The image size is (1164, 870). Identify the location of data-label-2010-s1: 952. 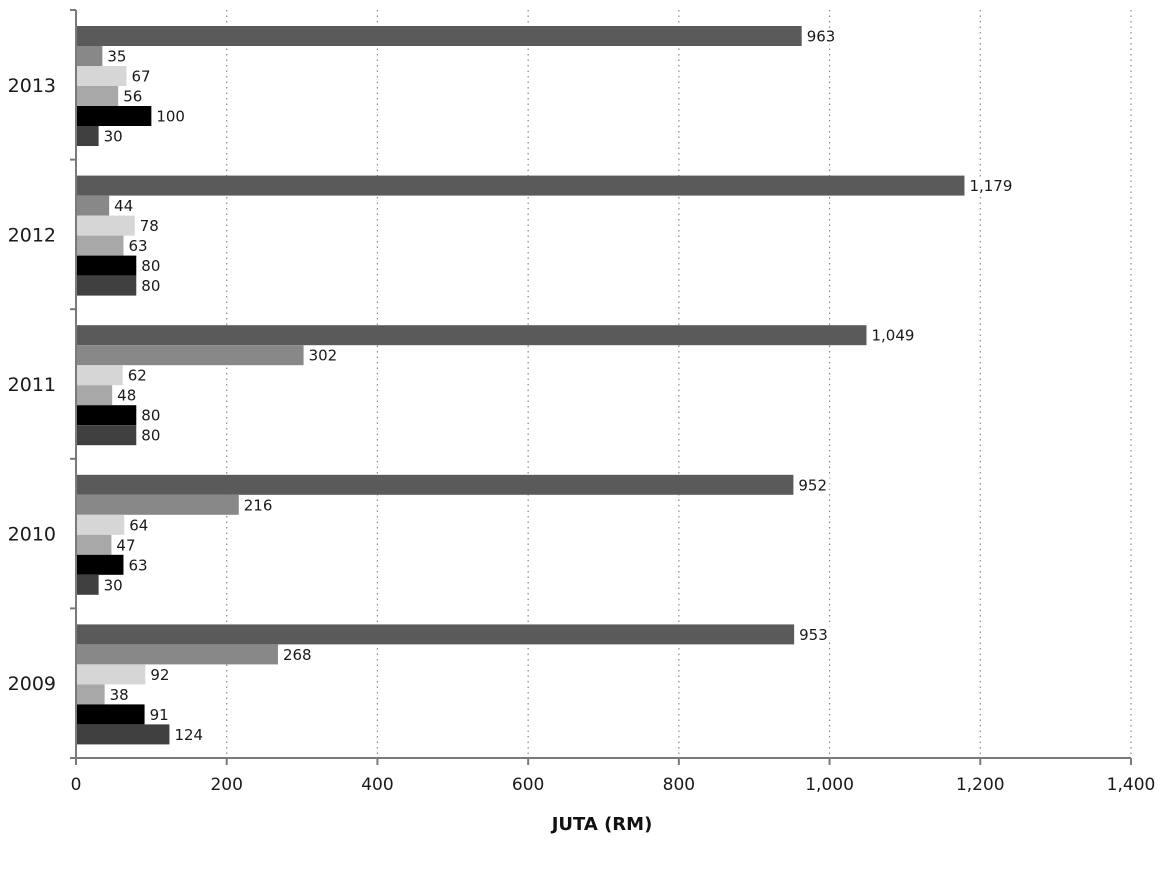
(812, 485).